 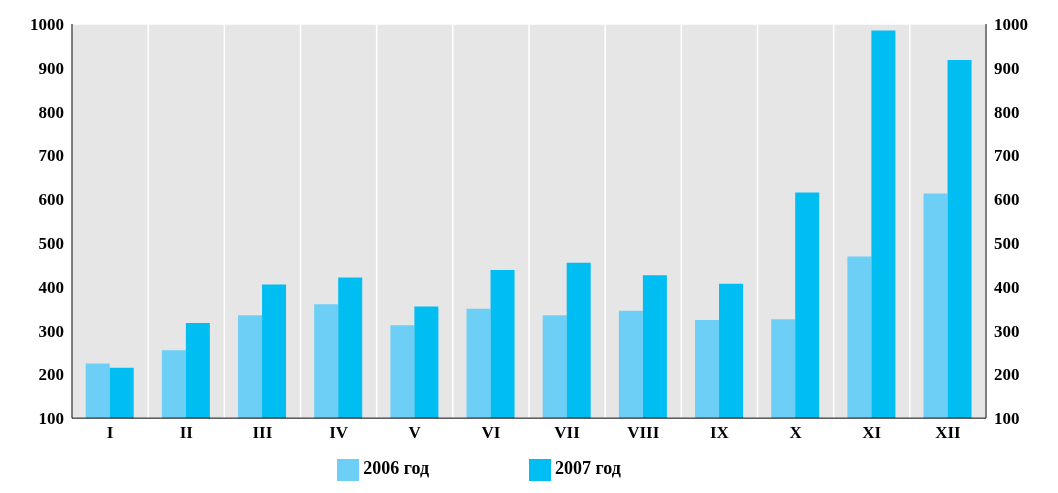 What do you see at coordinates (51, 68) in the screenshot?
I see `y-tick-label: 900` at bounding box center [51, 68].